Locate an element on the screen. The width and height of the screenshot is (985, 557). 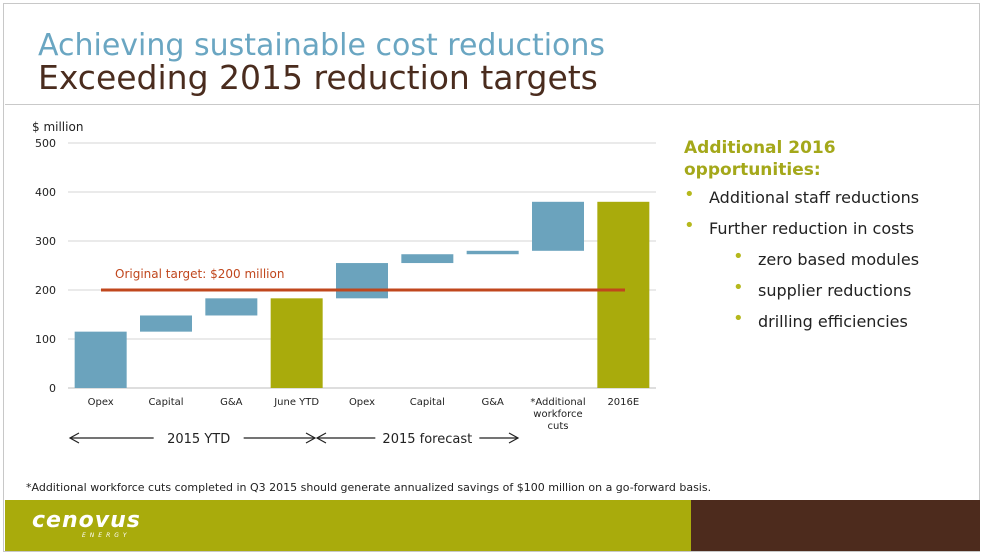
opportunity-text: Additional staff reductions is located at coordinates (814, 197).